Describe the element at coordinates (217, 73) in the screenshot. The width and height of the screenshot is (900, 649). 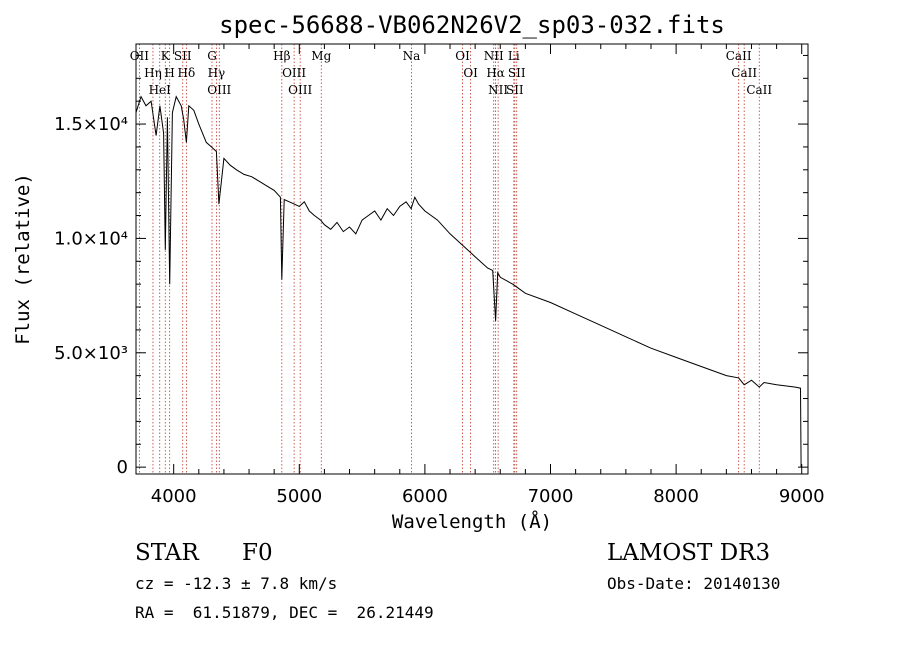
I see `spectral-line-label: Hγ` at that location.